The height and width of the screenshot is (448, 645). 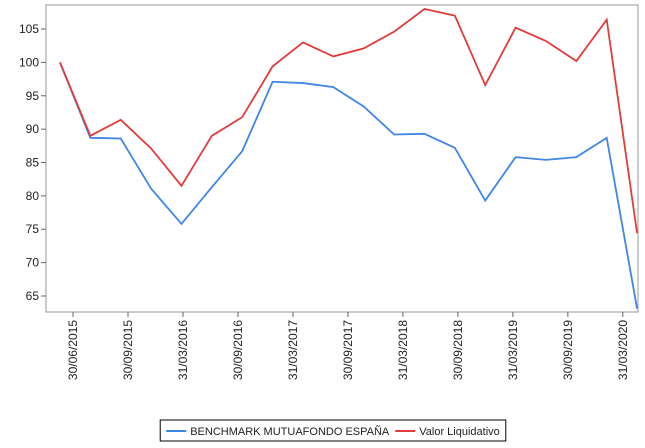 What do you see at coordinates (33, 263) in the screenshot?
I see `y-tick-label: 70` at bounding box center [33, 263].